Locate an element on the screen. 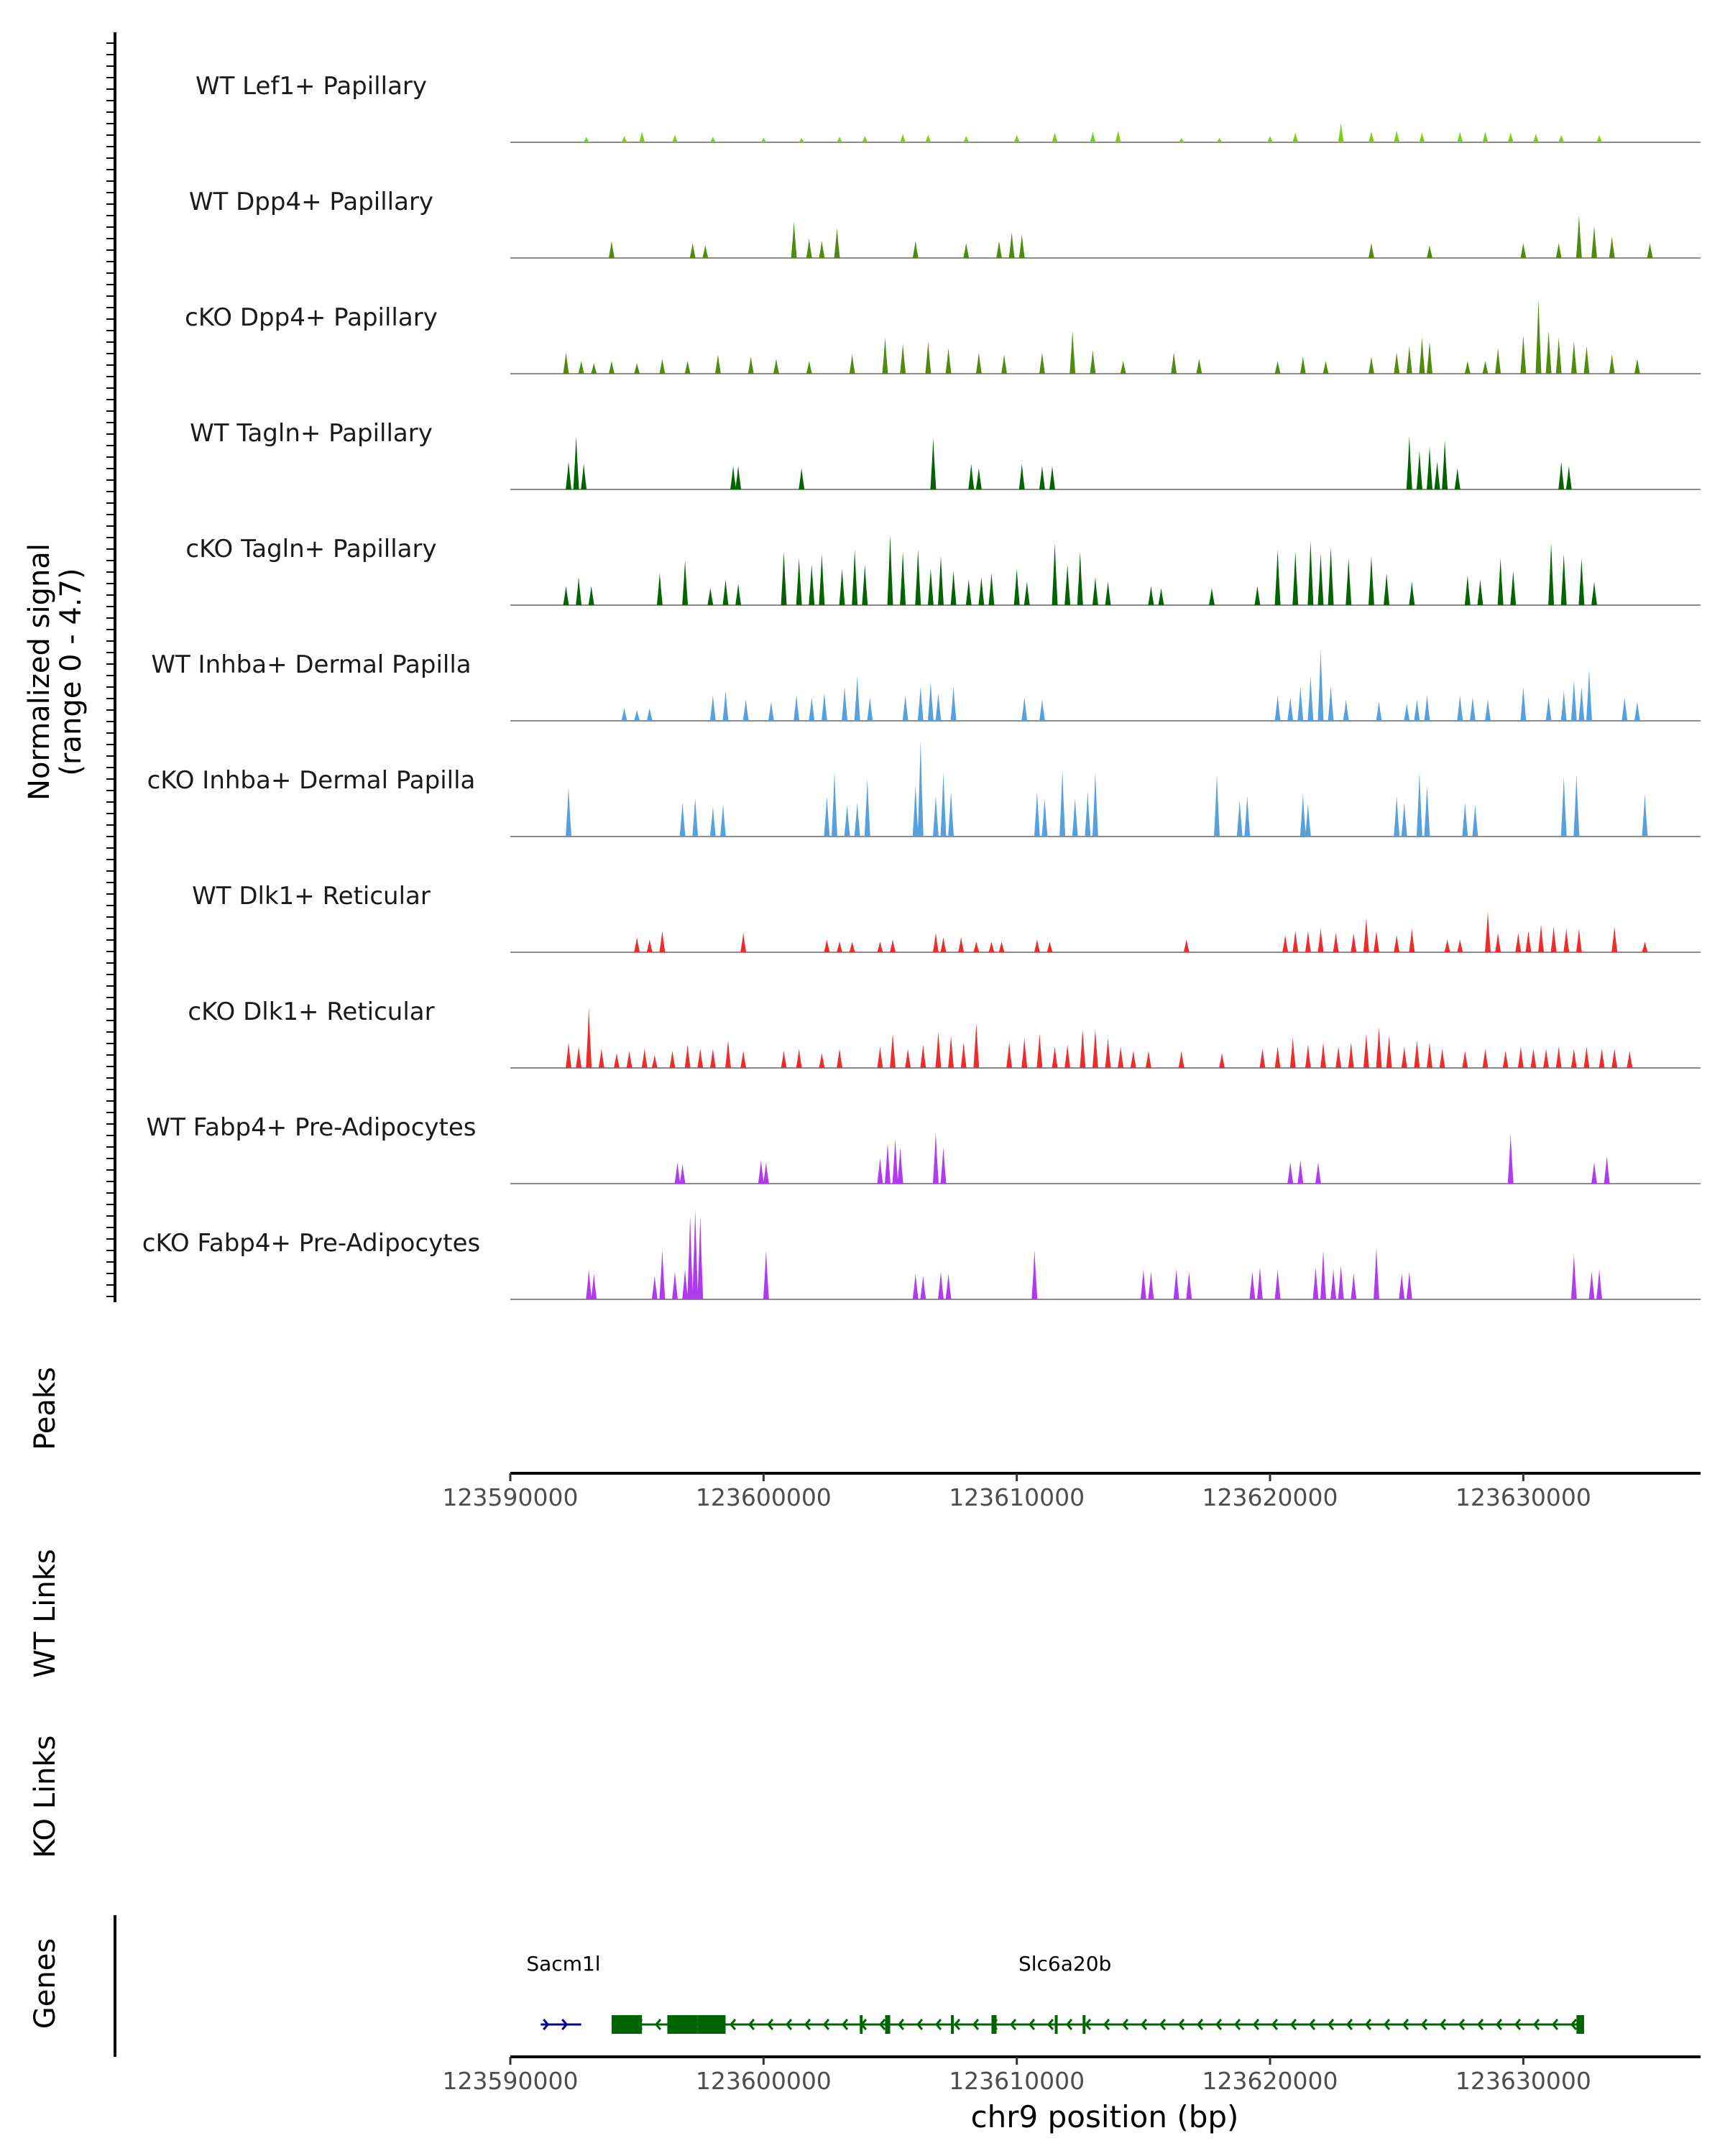 The image size is (1725, 2156). x-tick-label: 123620000 is located at coordinates (1270, 1497).